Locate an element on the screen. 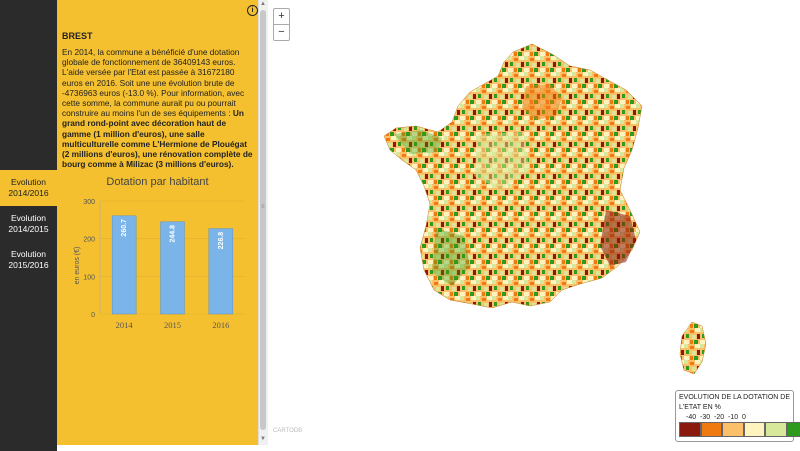 Image resolution: width=800 pixels, height=451 pixels. tab-label-line2: 2014/2015 is located at coordinates (28, 229).